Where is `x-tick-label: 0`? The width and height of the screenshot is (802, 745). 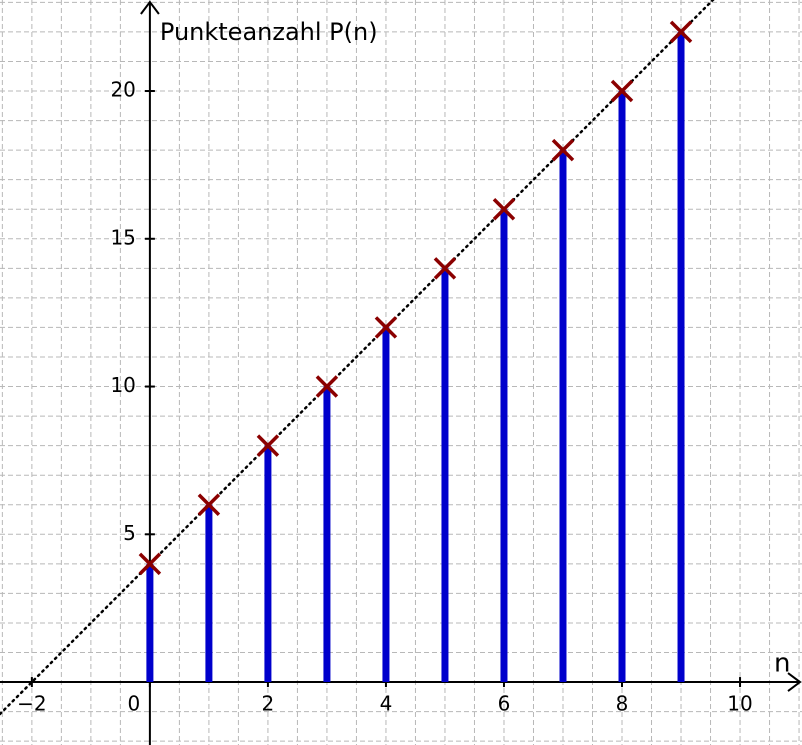
x-tick-label: 0 is located at coordinates (134, 704).